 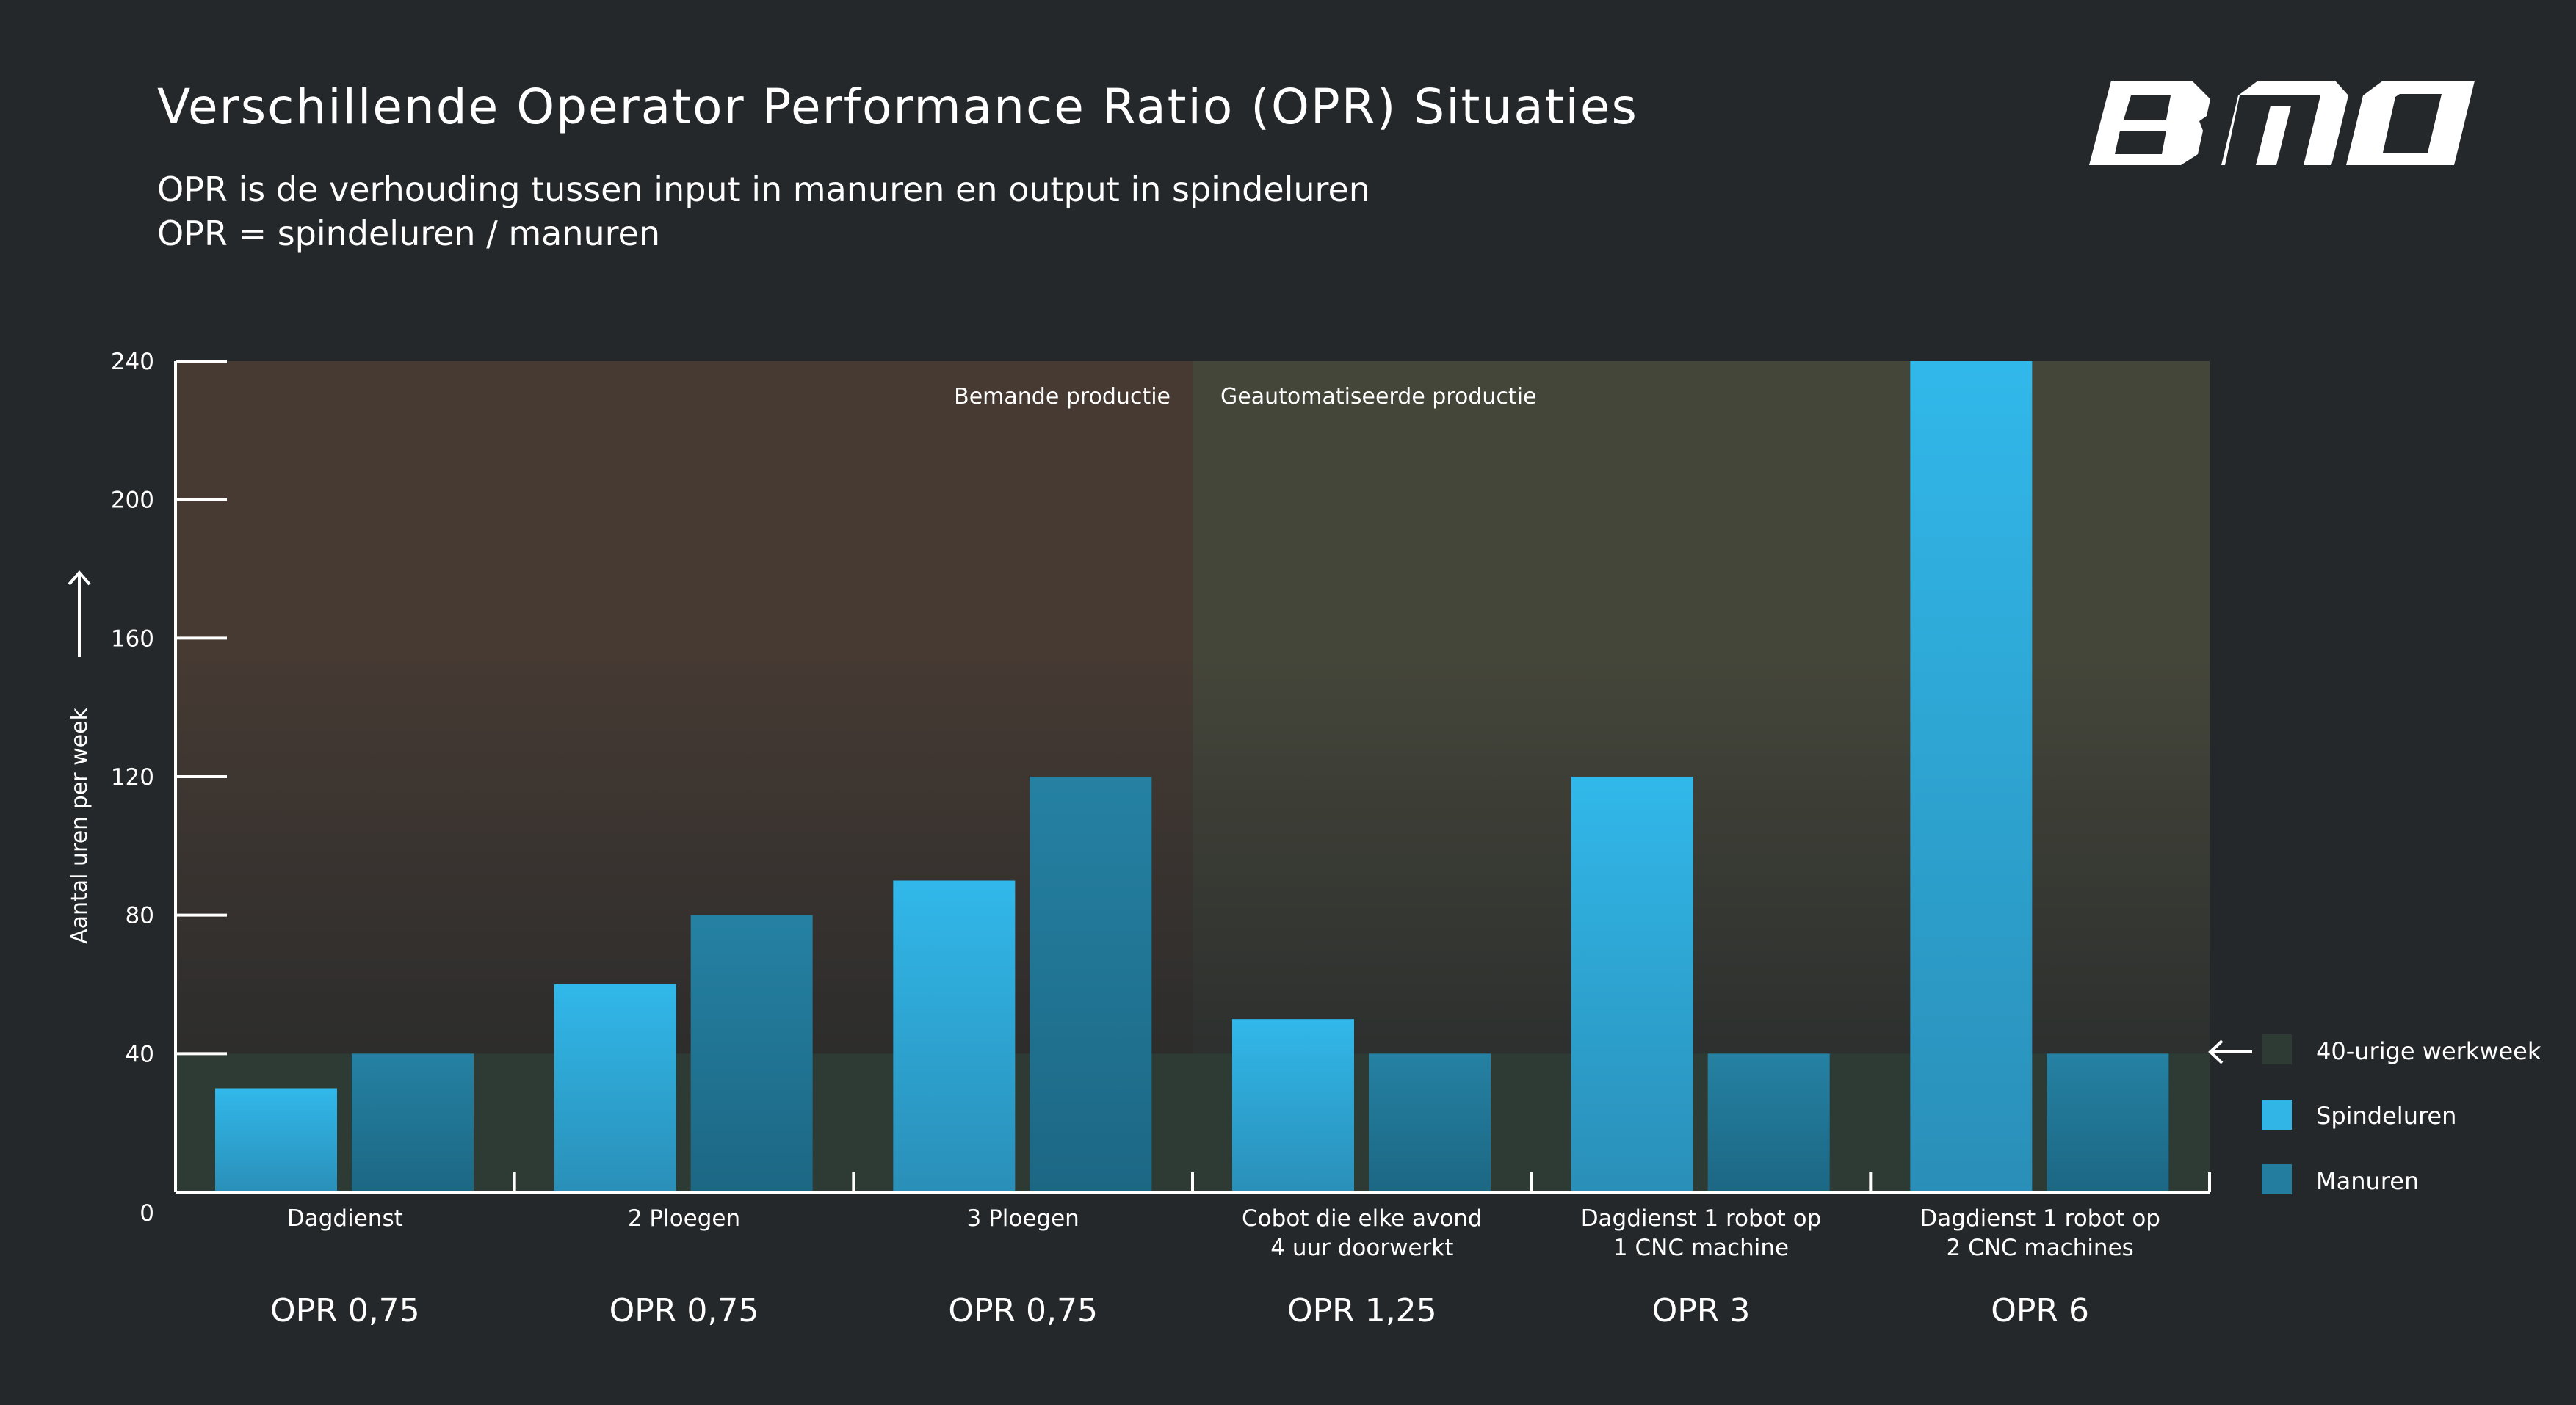 What do you see at coordinates (2230, 1051) in the screenshot?
I see `legend-arrow-icon` at bounding box center [2230, 1051].